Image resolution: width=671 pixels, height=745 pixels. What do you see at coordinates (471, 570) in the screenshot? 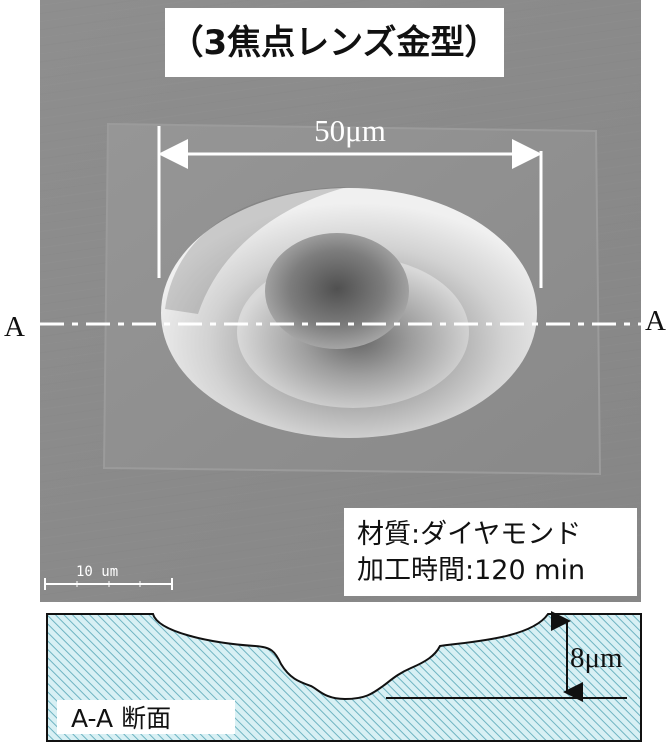
I see `machining-time-text: 加工時間:120 min` at bounding box center [471, 570].